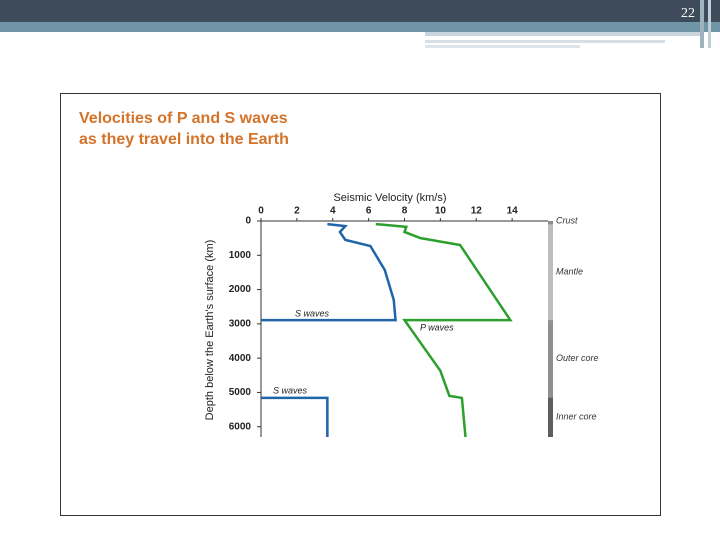 The image size is (720, 545). Describe the element at coordinates (360, 11) in the screenshot. I see `header-bar` at that location.